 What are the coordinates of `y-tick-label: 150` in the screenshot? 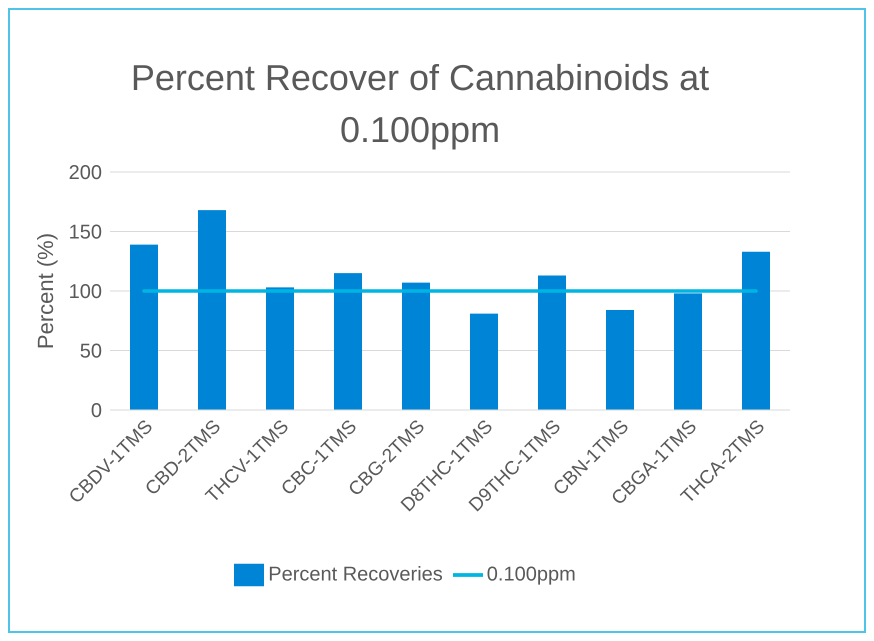 It's located at (85, 233).